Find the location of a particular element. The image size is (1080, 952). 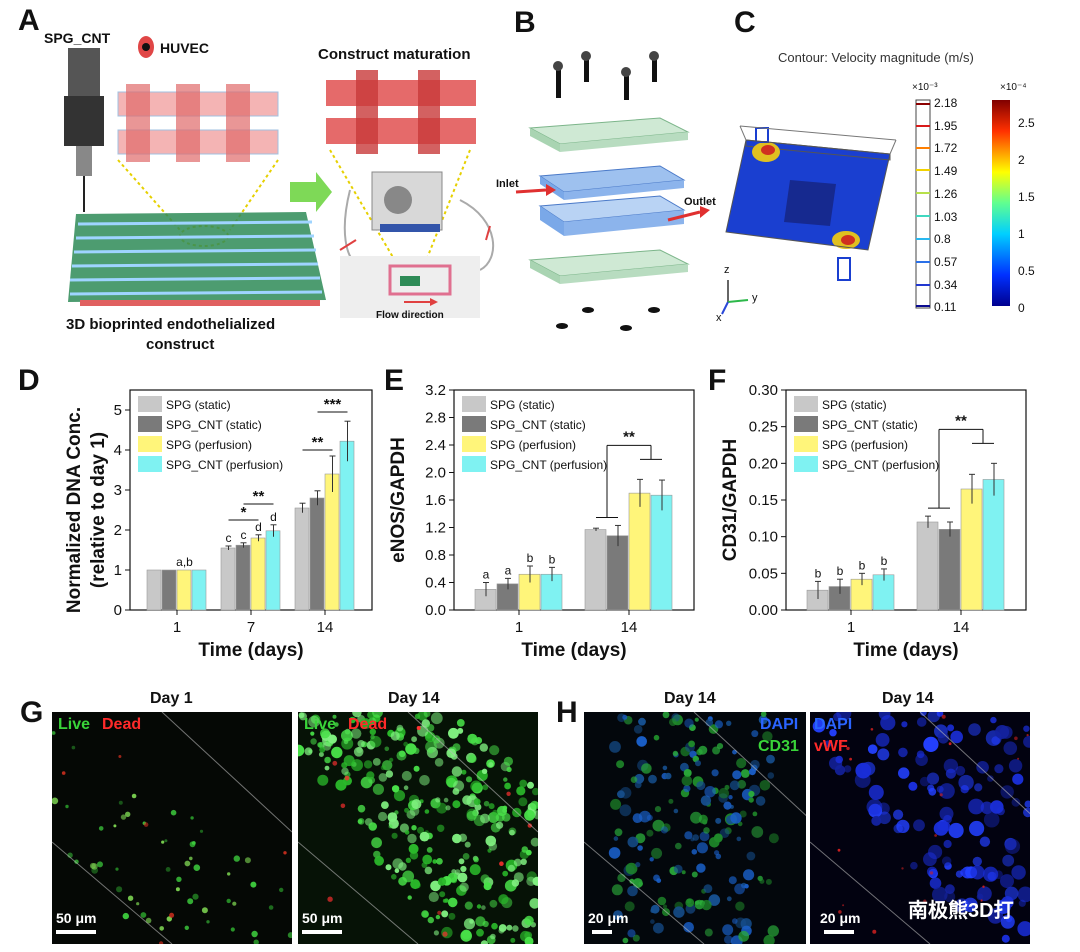

legend-label: SPG_CNT (static) is located at coordinates (870, 425).